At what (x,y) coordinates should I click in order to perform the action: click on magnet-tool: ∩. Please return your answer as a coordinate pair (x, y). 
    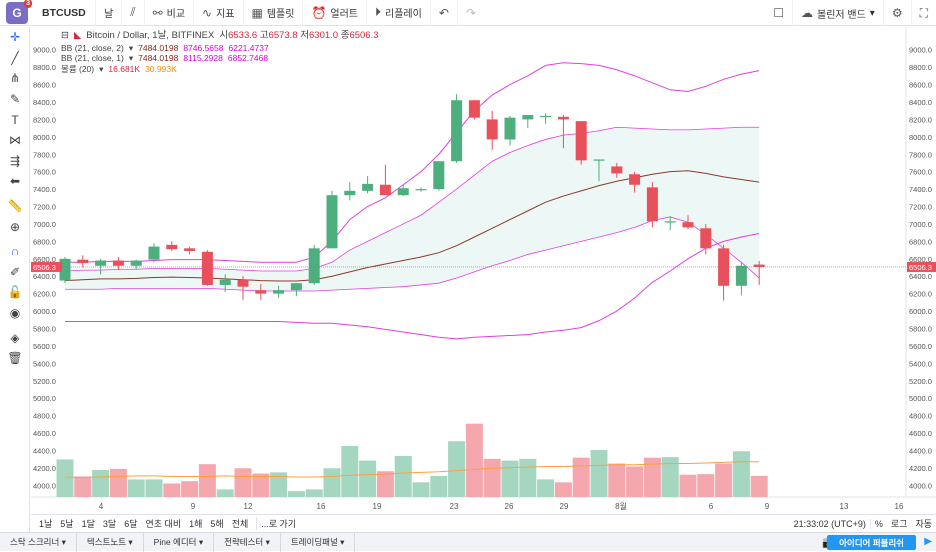
    Looking at the image, I should click on (15, 251).